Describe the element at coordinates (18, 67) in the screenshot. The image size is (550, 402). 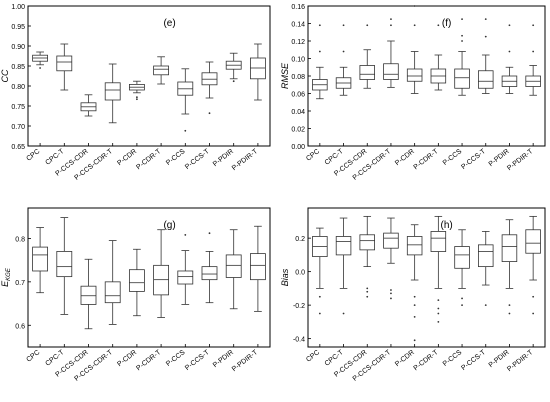
I see `panel-e-ytick-label: 0.85` at that location.